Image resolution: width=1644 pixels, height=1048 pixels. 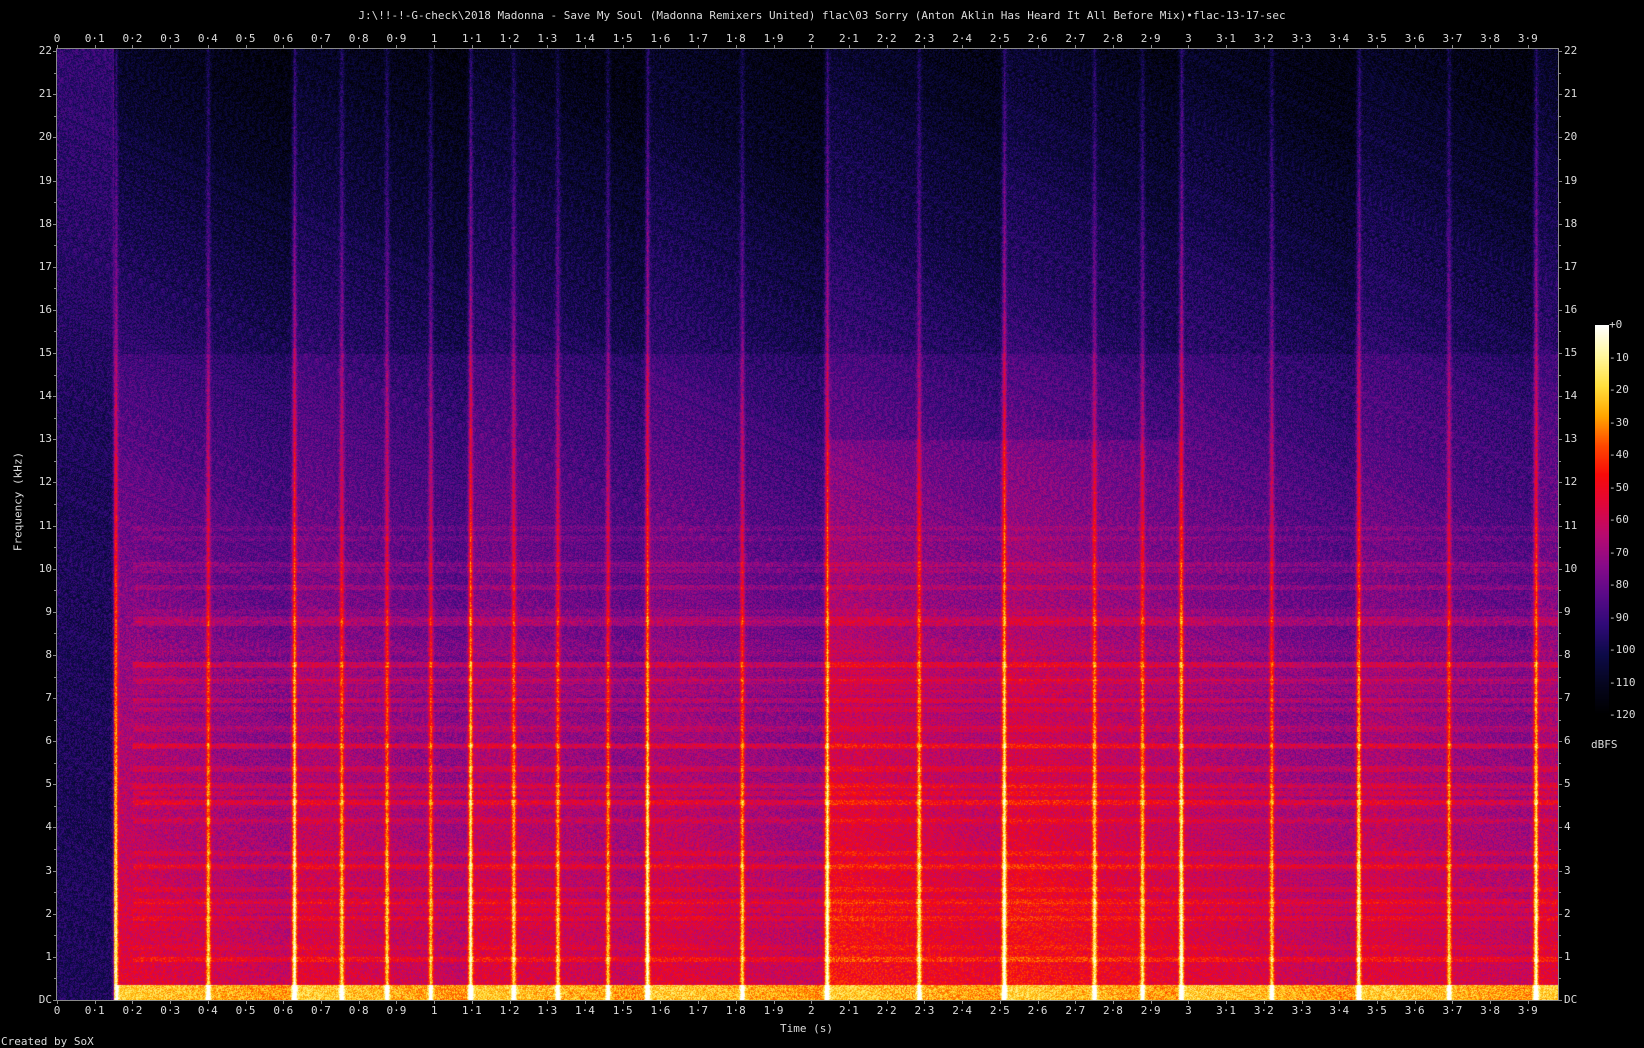 I want to click on y-tick-label-right: 15, so click(x=1571, y=353).